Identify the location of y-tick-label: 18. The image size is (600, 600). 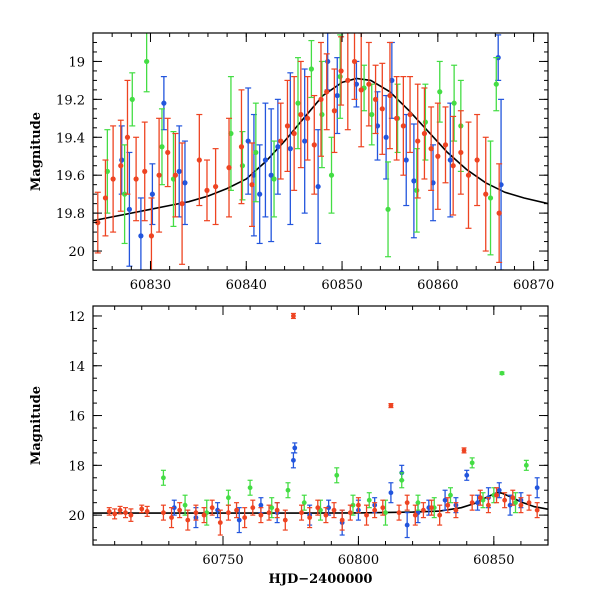
(76, 466).